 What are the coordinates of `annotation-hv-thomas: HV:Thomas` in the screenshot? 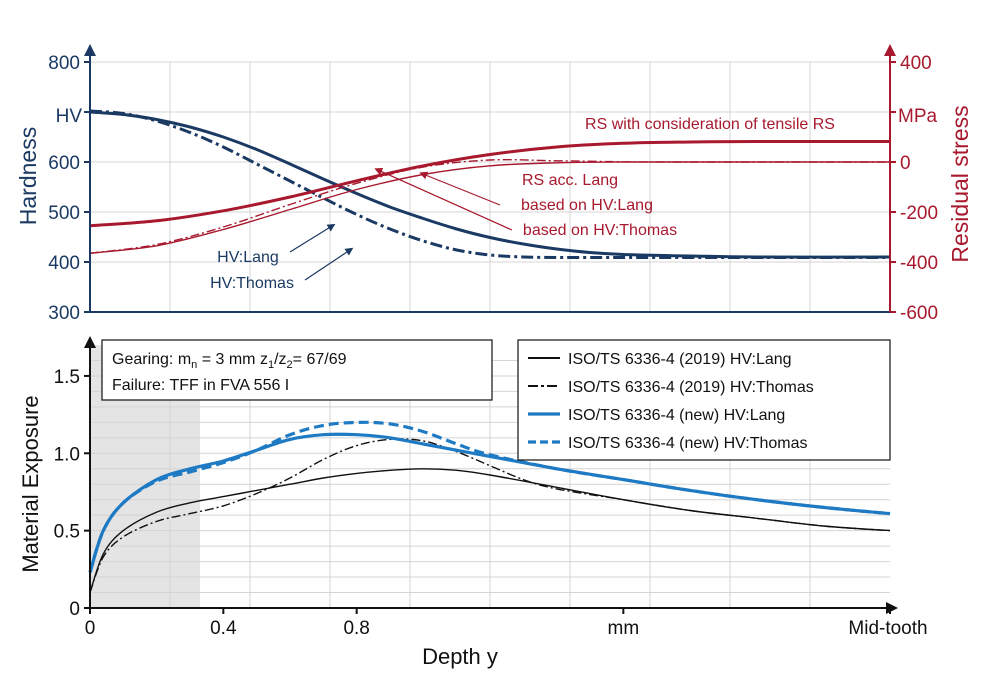 It's located at (252, 283).